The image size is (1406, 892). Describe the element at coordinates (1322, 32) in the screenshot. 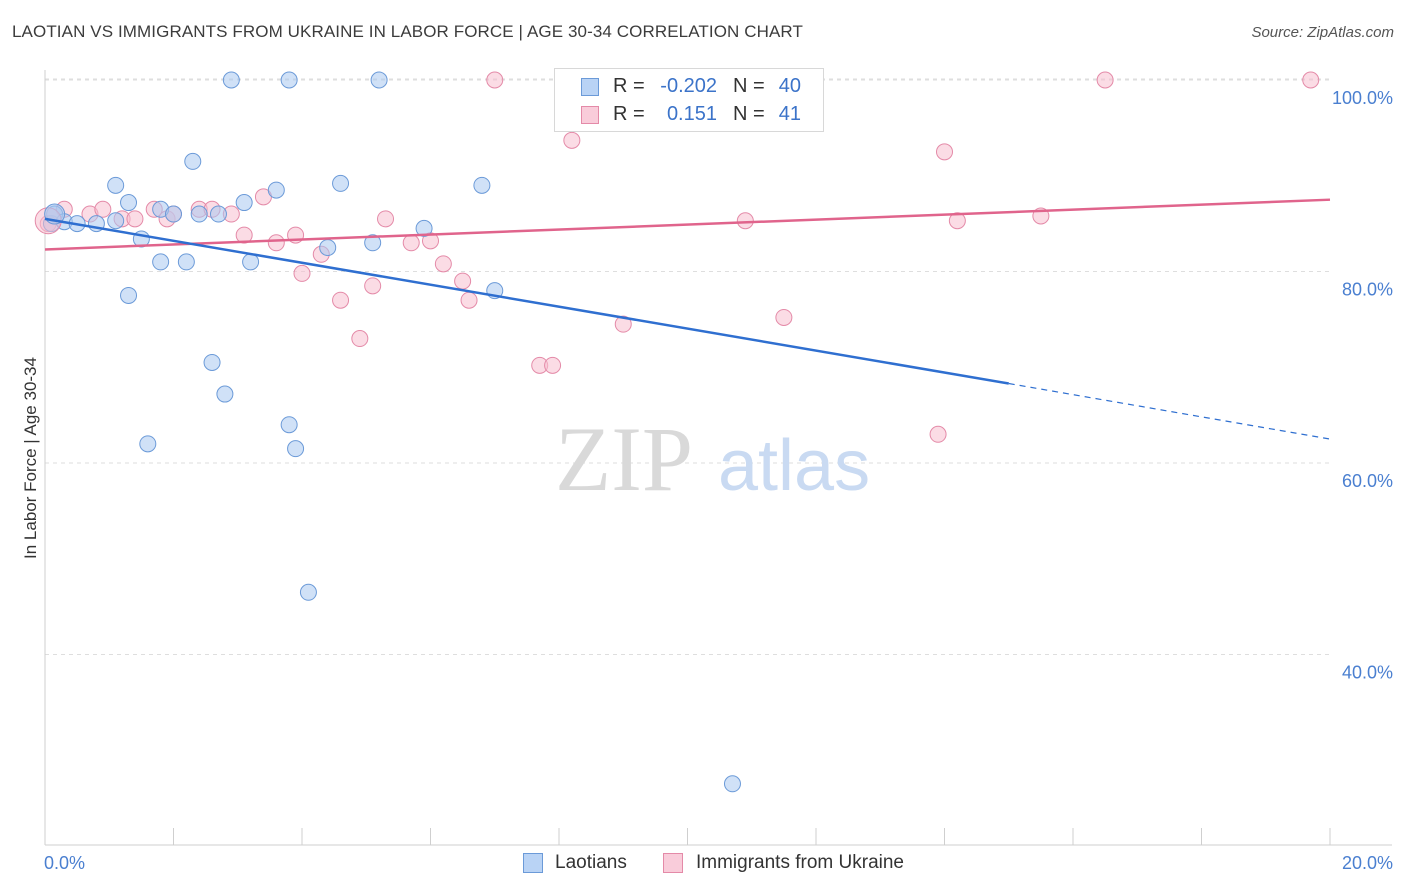

I see `source-label: Source: ZipAtlas.com` at that location.